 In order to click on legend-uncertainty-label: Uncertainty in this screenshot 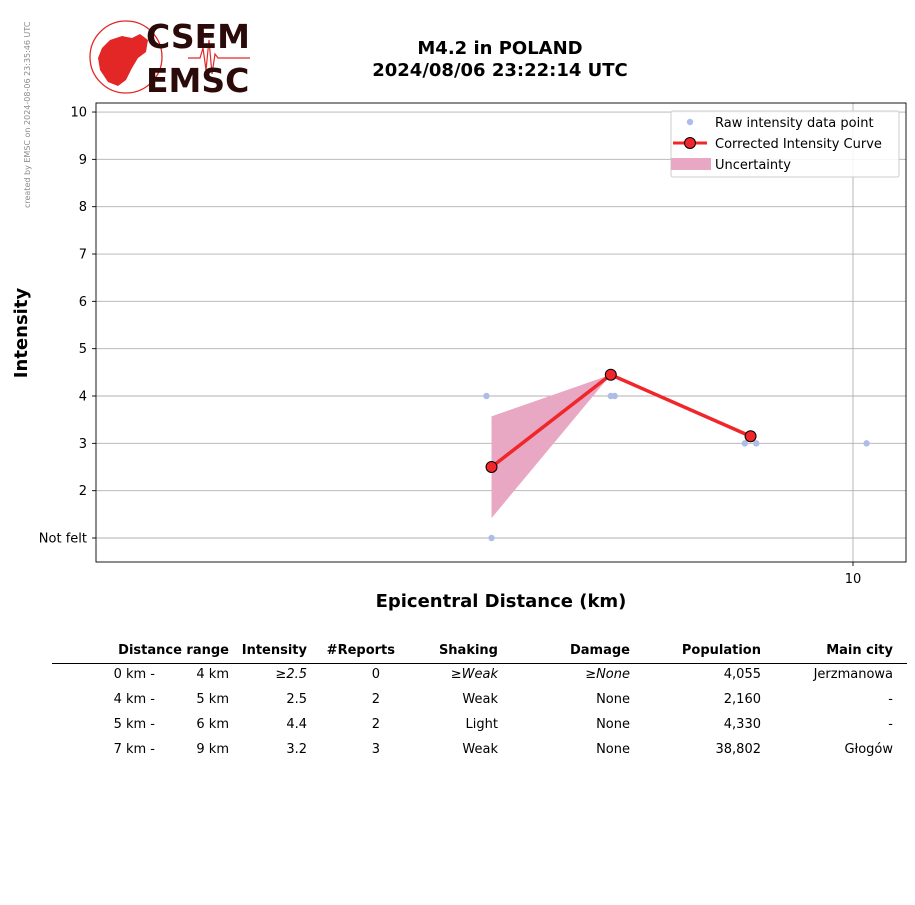, I will do `click(753, 165)`.